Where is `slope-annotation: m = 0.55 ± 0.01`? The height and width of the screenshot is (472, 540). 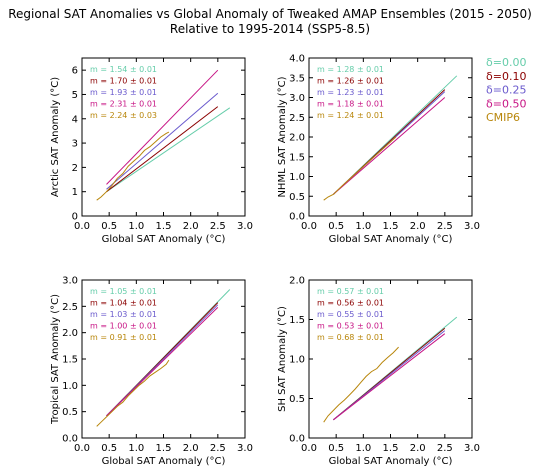 slope-annotation: m = 0.55 ± 0.01 is located at coordinates (350, 314).